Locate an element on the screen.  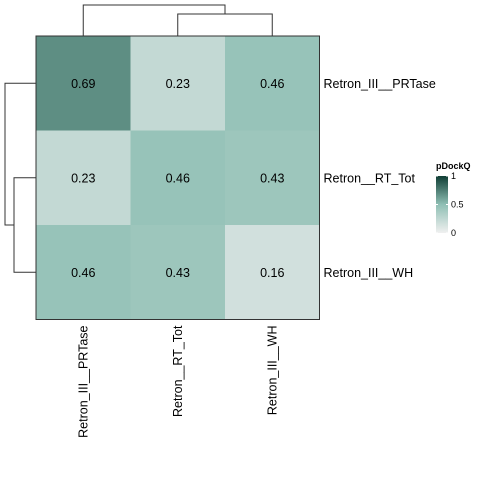
column-label-1: Retron__RT_Tot is located at coordinates (178, 371).